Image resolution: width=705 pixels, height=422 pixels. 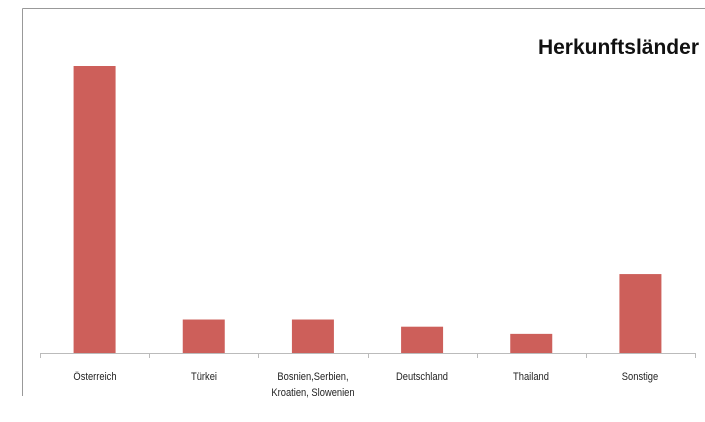 What do you see at coordinates (531, 377) in the screenshot?
I see `x-tick-label: Thailand` at bounding box center [531, 377].